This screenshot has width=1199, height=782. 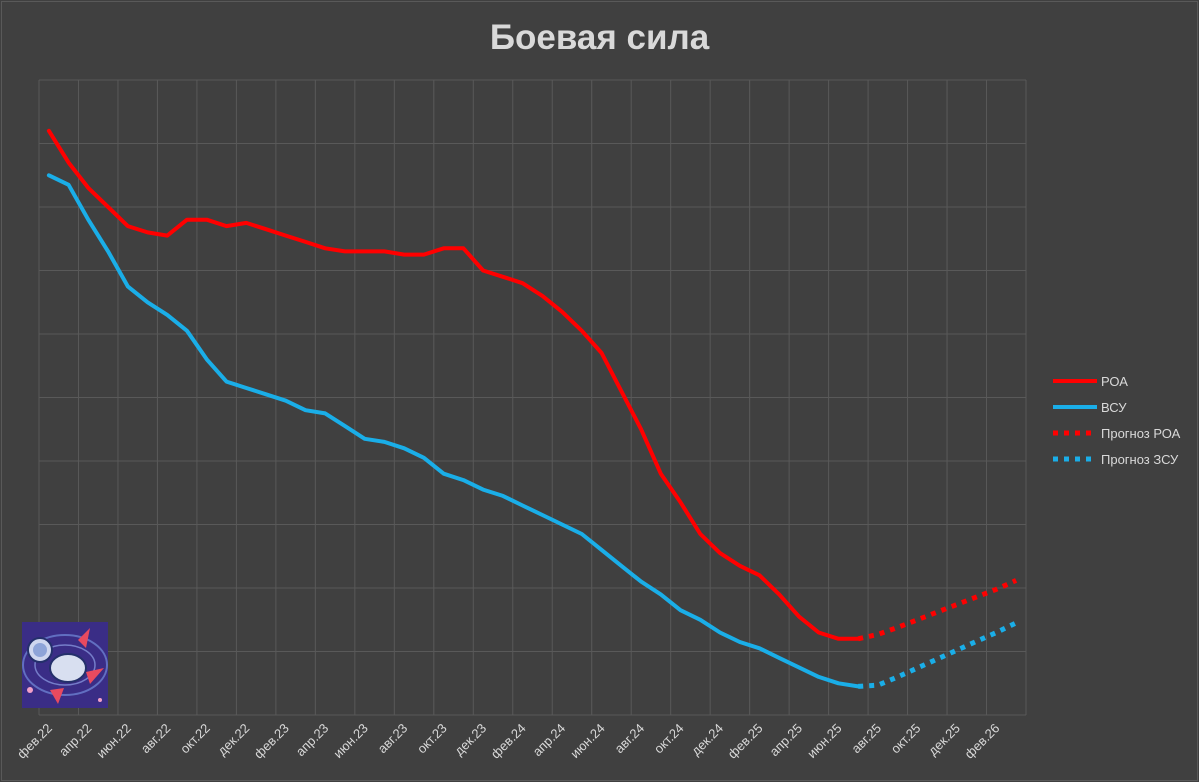 What do you see at coordinates (271, 741) in the screenshot?
I see `x-tick-label: фев.23` at bounding box center [271, 741].